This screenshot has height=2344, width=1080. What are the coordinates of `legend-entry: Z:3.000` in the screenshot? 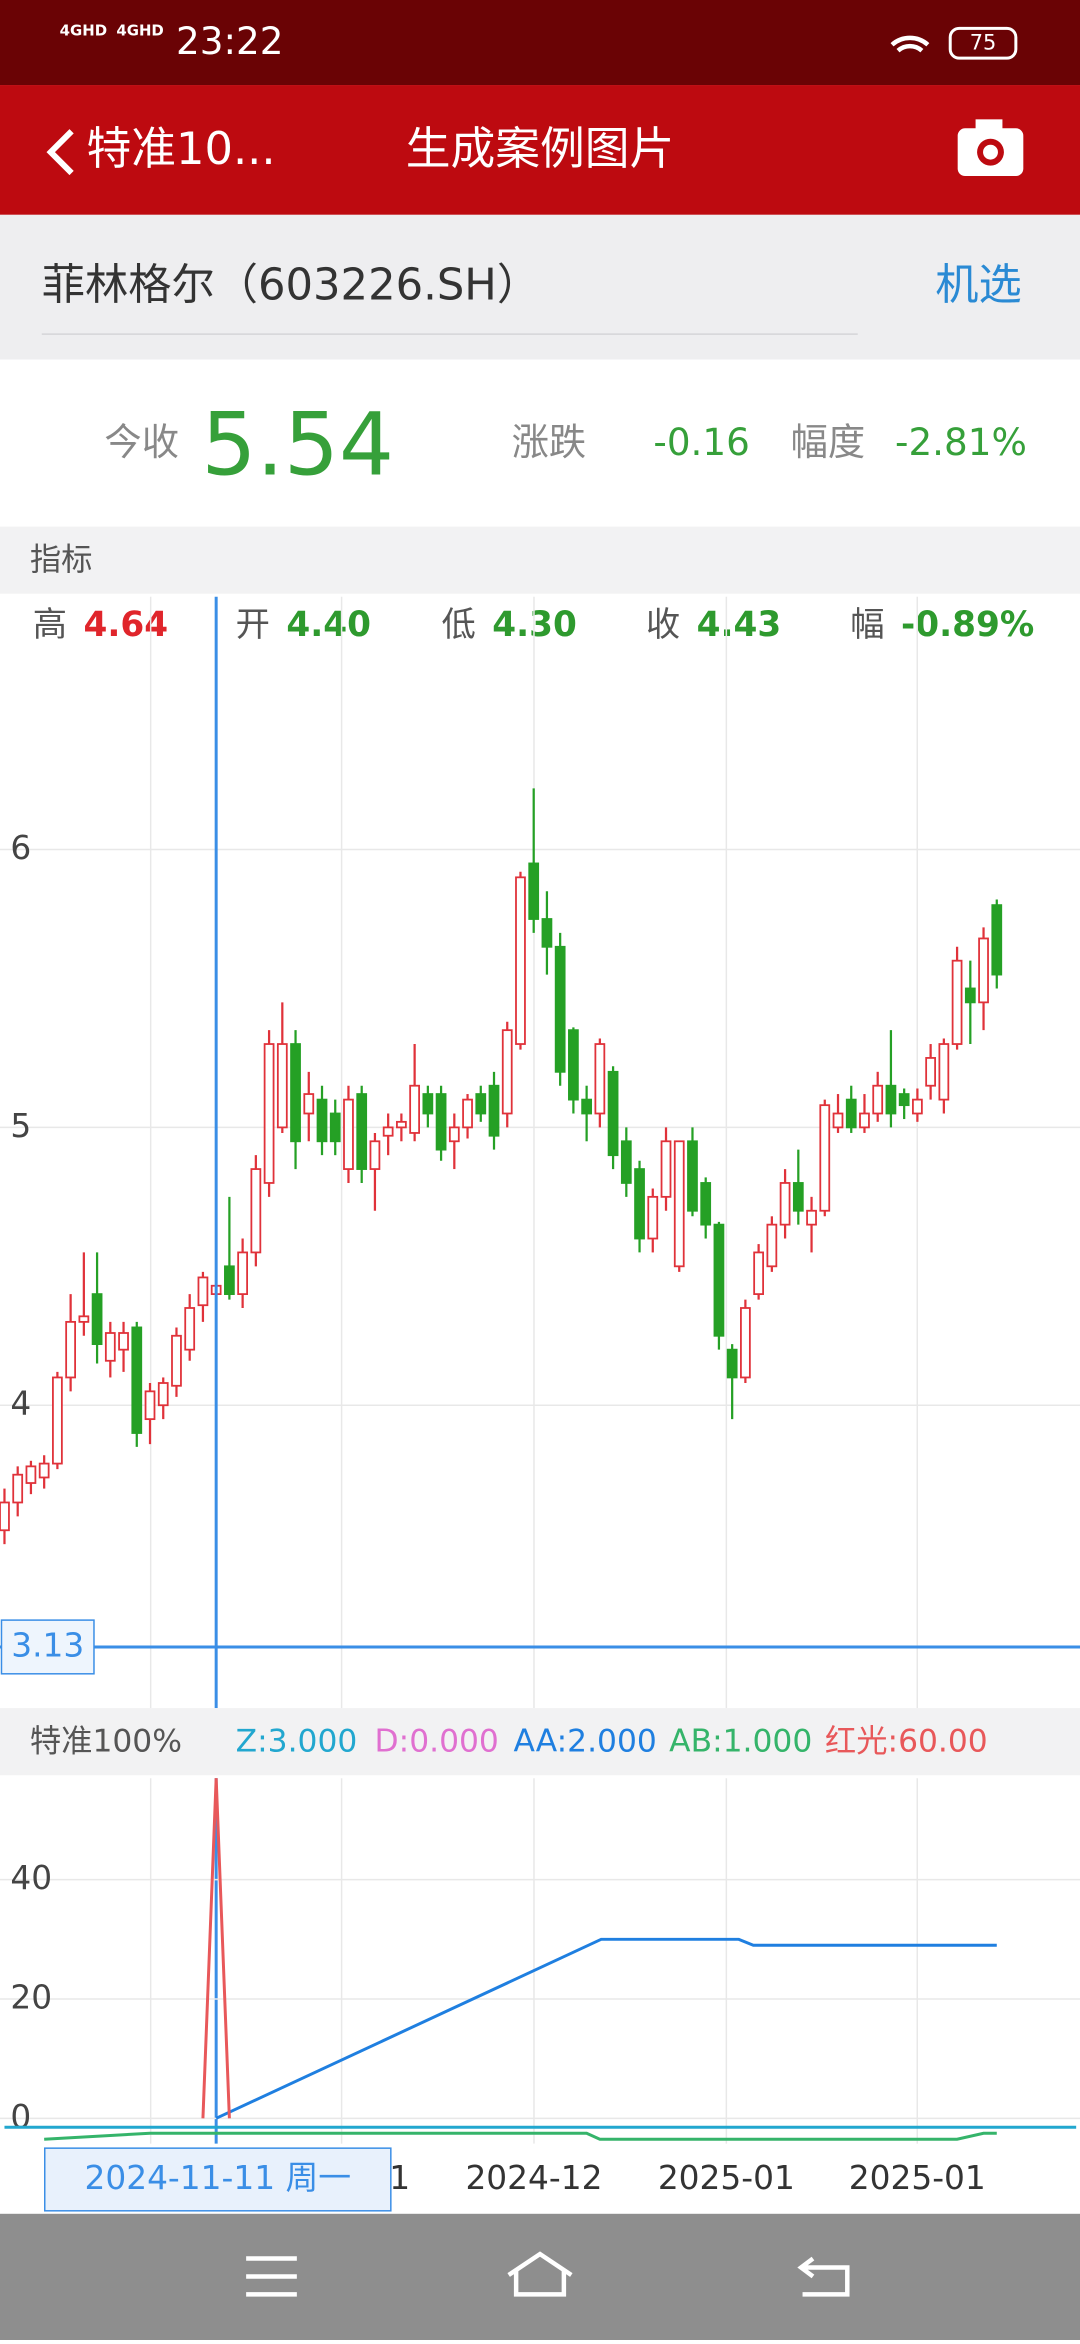 It's located at (297, 1741).